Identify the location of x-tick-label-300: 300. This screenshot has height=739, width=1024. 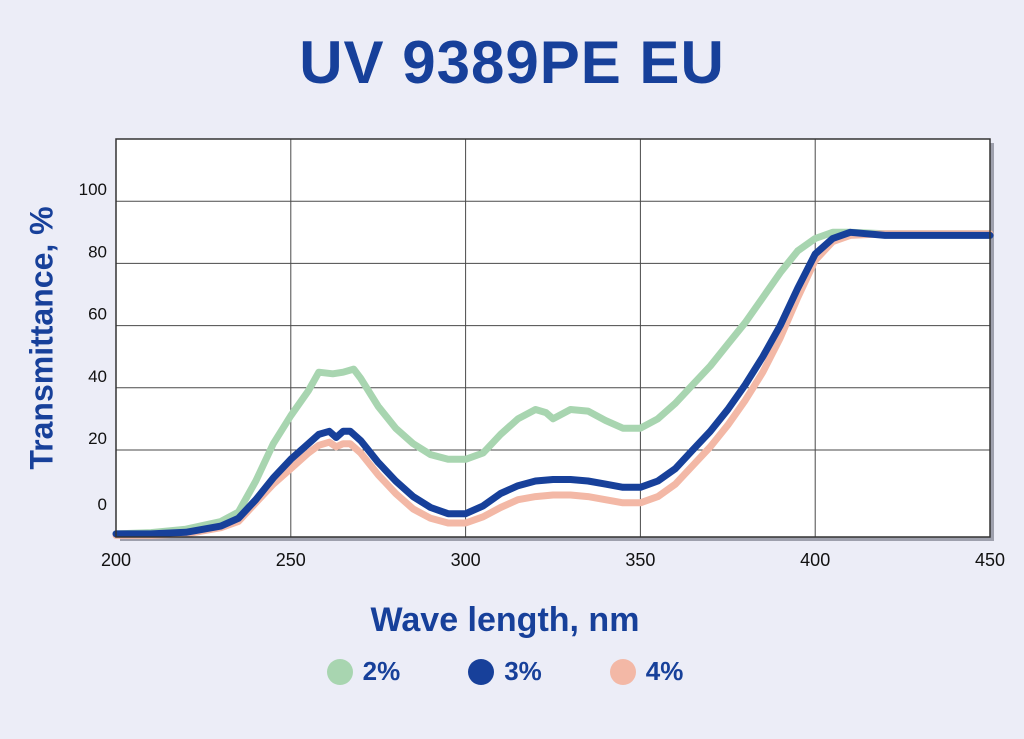
(466, 560).